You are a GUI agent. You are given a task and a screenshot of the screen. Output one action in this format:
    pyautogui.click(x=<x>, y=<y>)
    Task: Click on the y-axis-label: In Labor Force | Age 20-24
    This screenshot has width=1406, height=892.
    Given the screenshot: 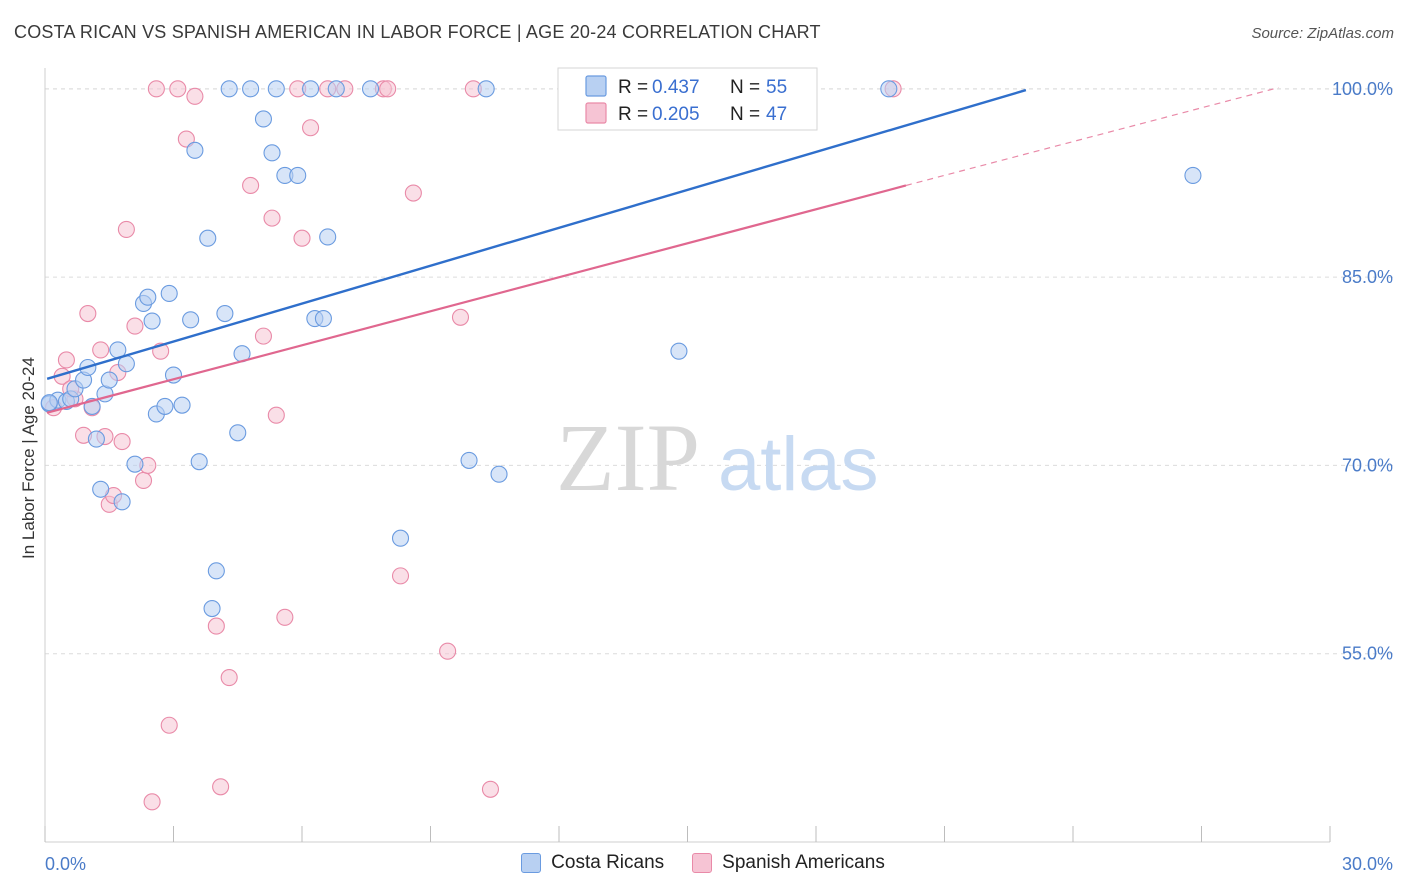 What is the action you would take?
    pyautogui.click(x=28, y=458)
    